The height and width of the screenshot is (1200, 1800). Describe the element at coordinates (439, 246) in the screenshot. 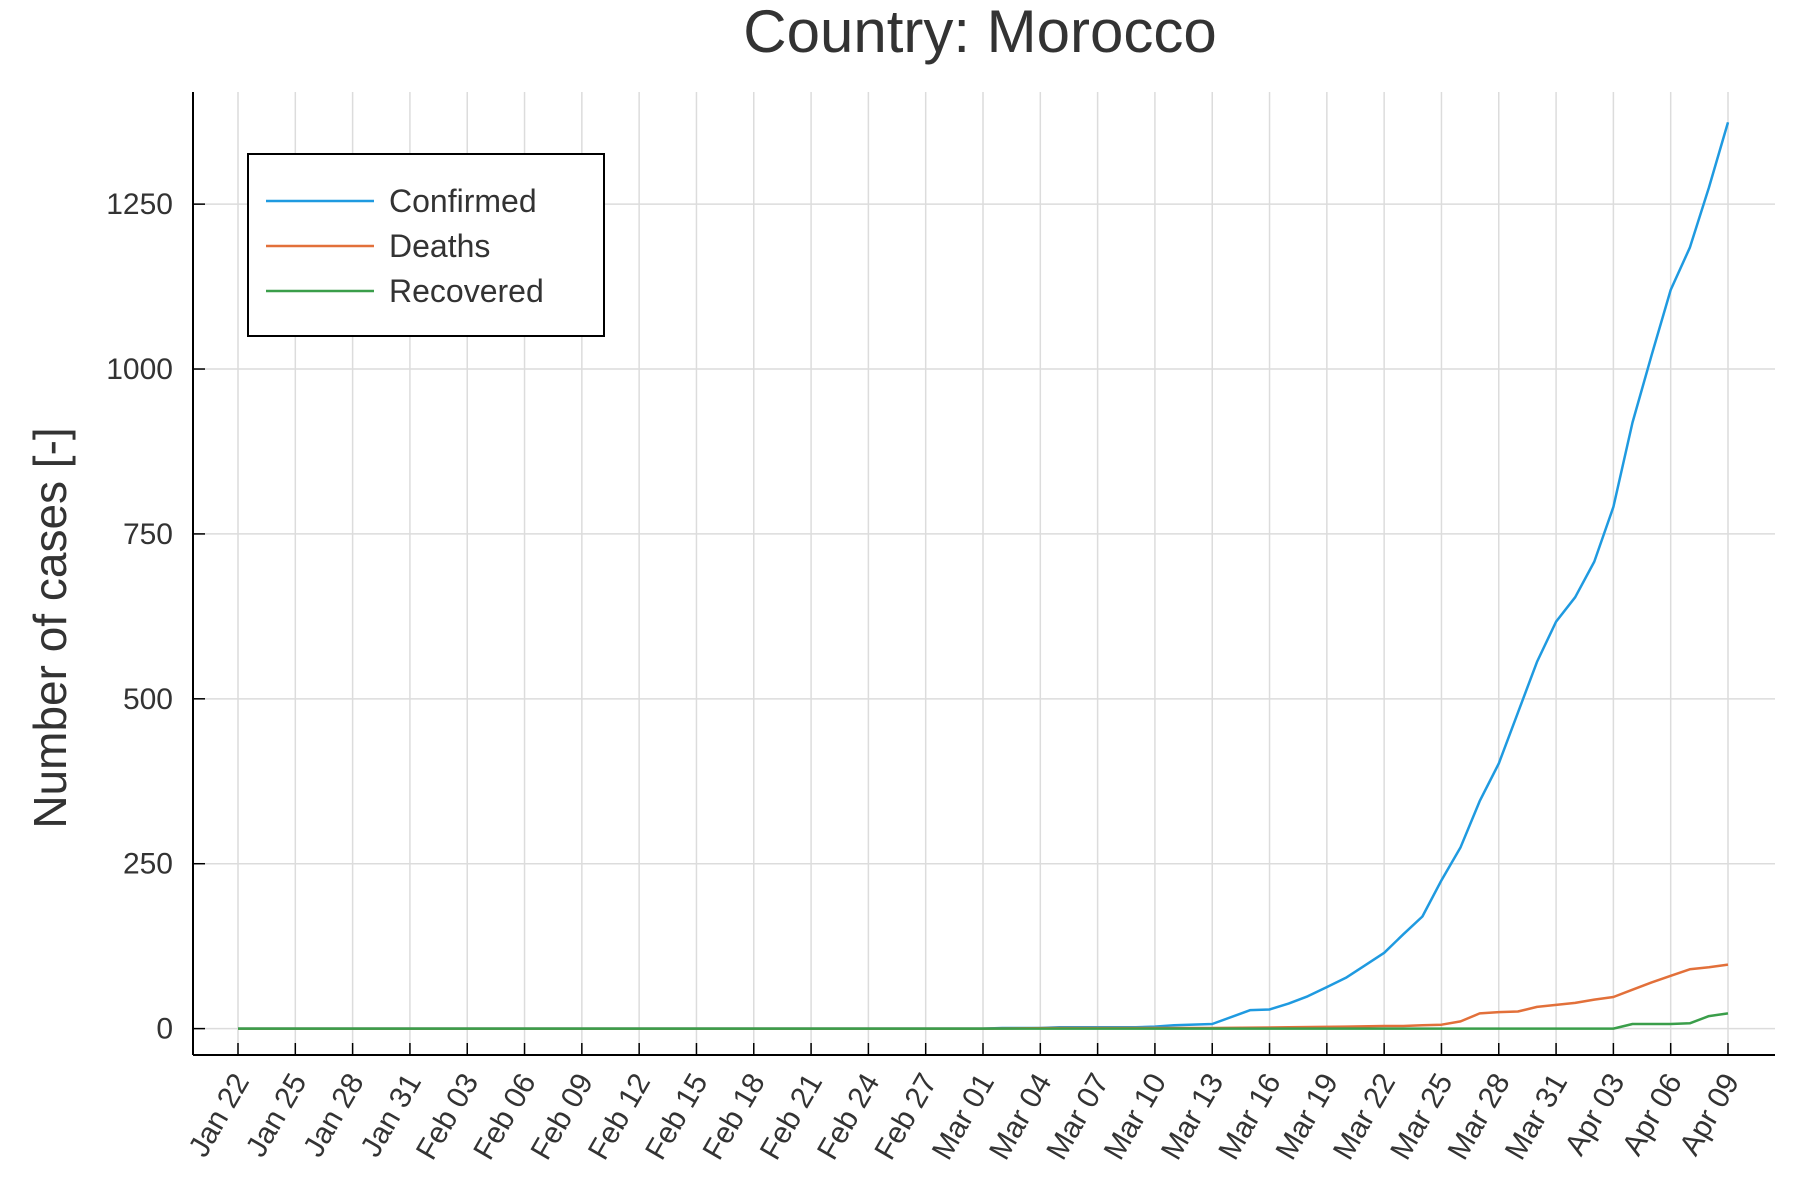

I see `legend-label-deaths: Deaths` at that location.